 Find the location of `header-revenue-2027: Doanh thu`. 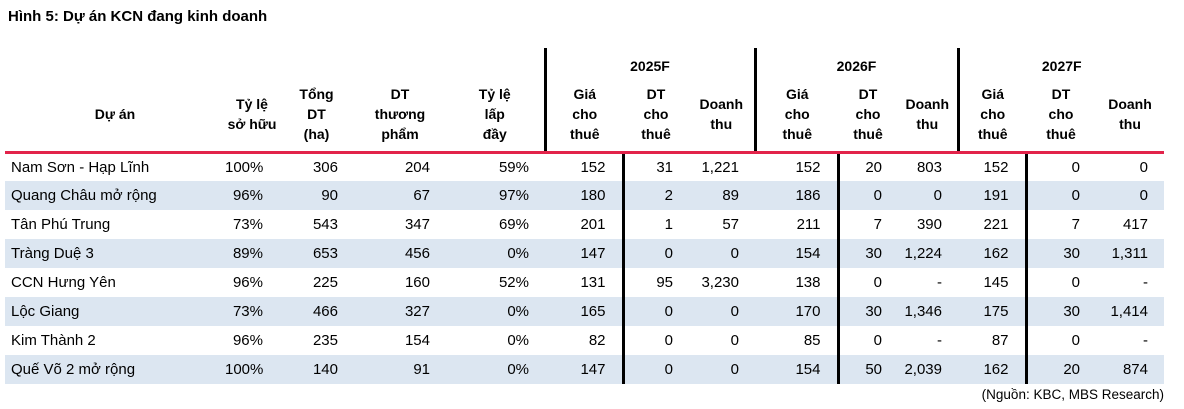

header-revenue-2027: Doanh thu is located at coordinates (1130, 116).